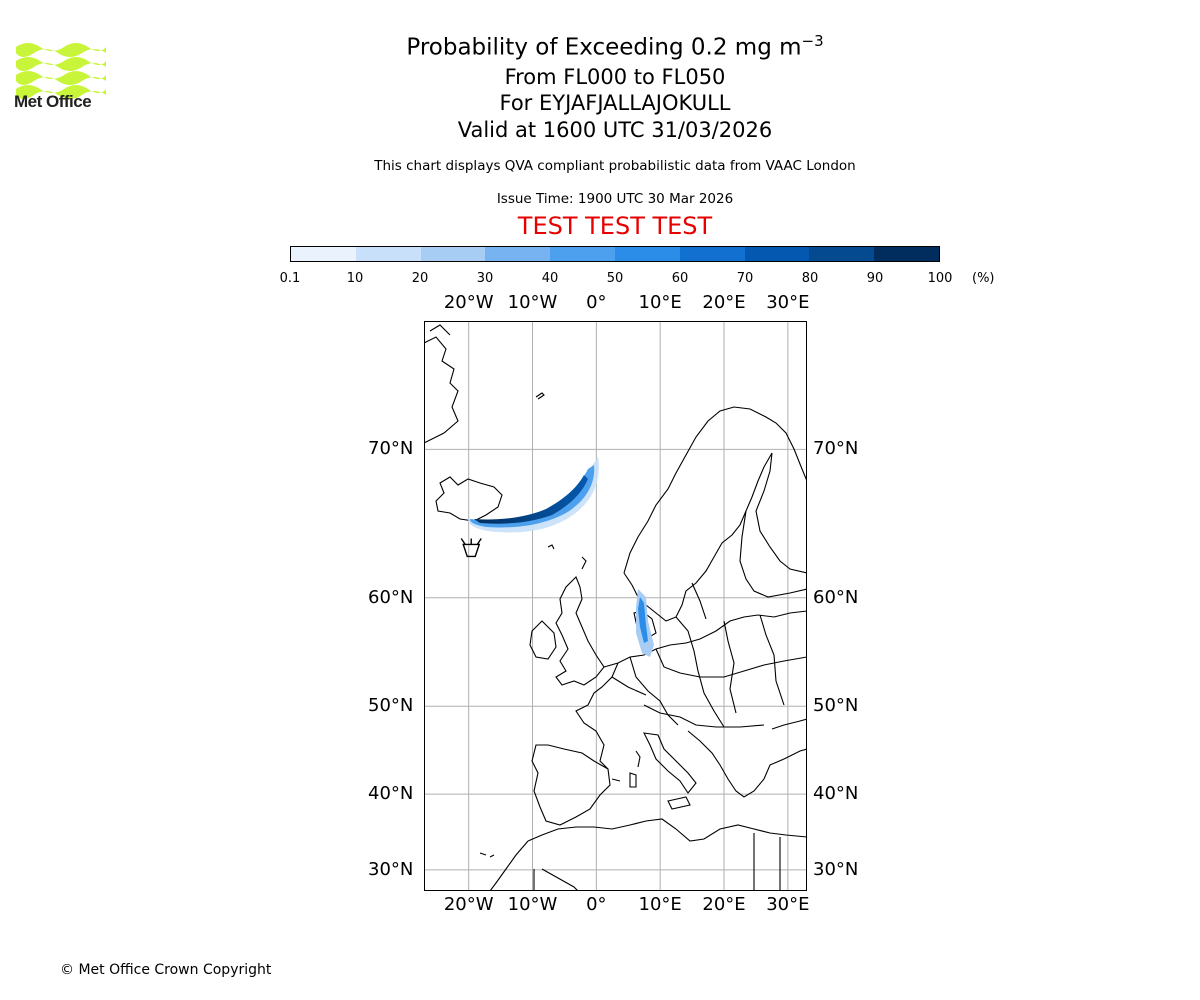 The image size is (1200, 1000). What do you see at coordinates (615, 46) in the screenshot?
I see `chart-title: Probability of Exceeding 0.2 mg m−3` at bounding box center [615, 46].